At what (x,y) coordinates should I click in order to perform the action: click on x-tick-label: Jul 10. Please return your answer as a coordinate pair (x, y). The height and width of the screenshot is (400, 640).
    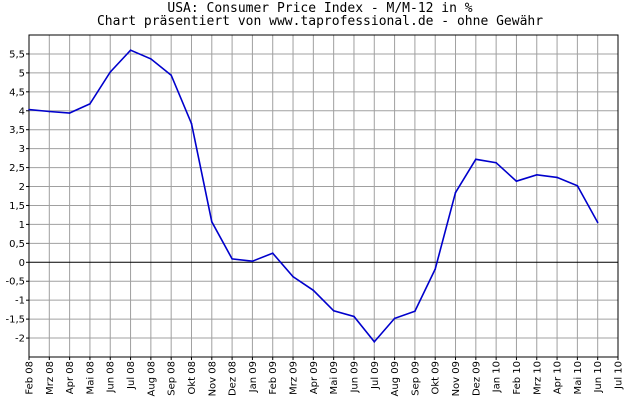
    Looking at the image, I should click on (619, 375).